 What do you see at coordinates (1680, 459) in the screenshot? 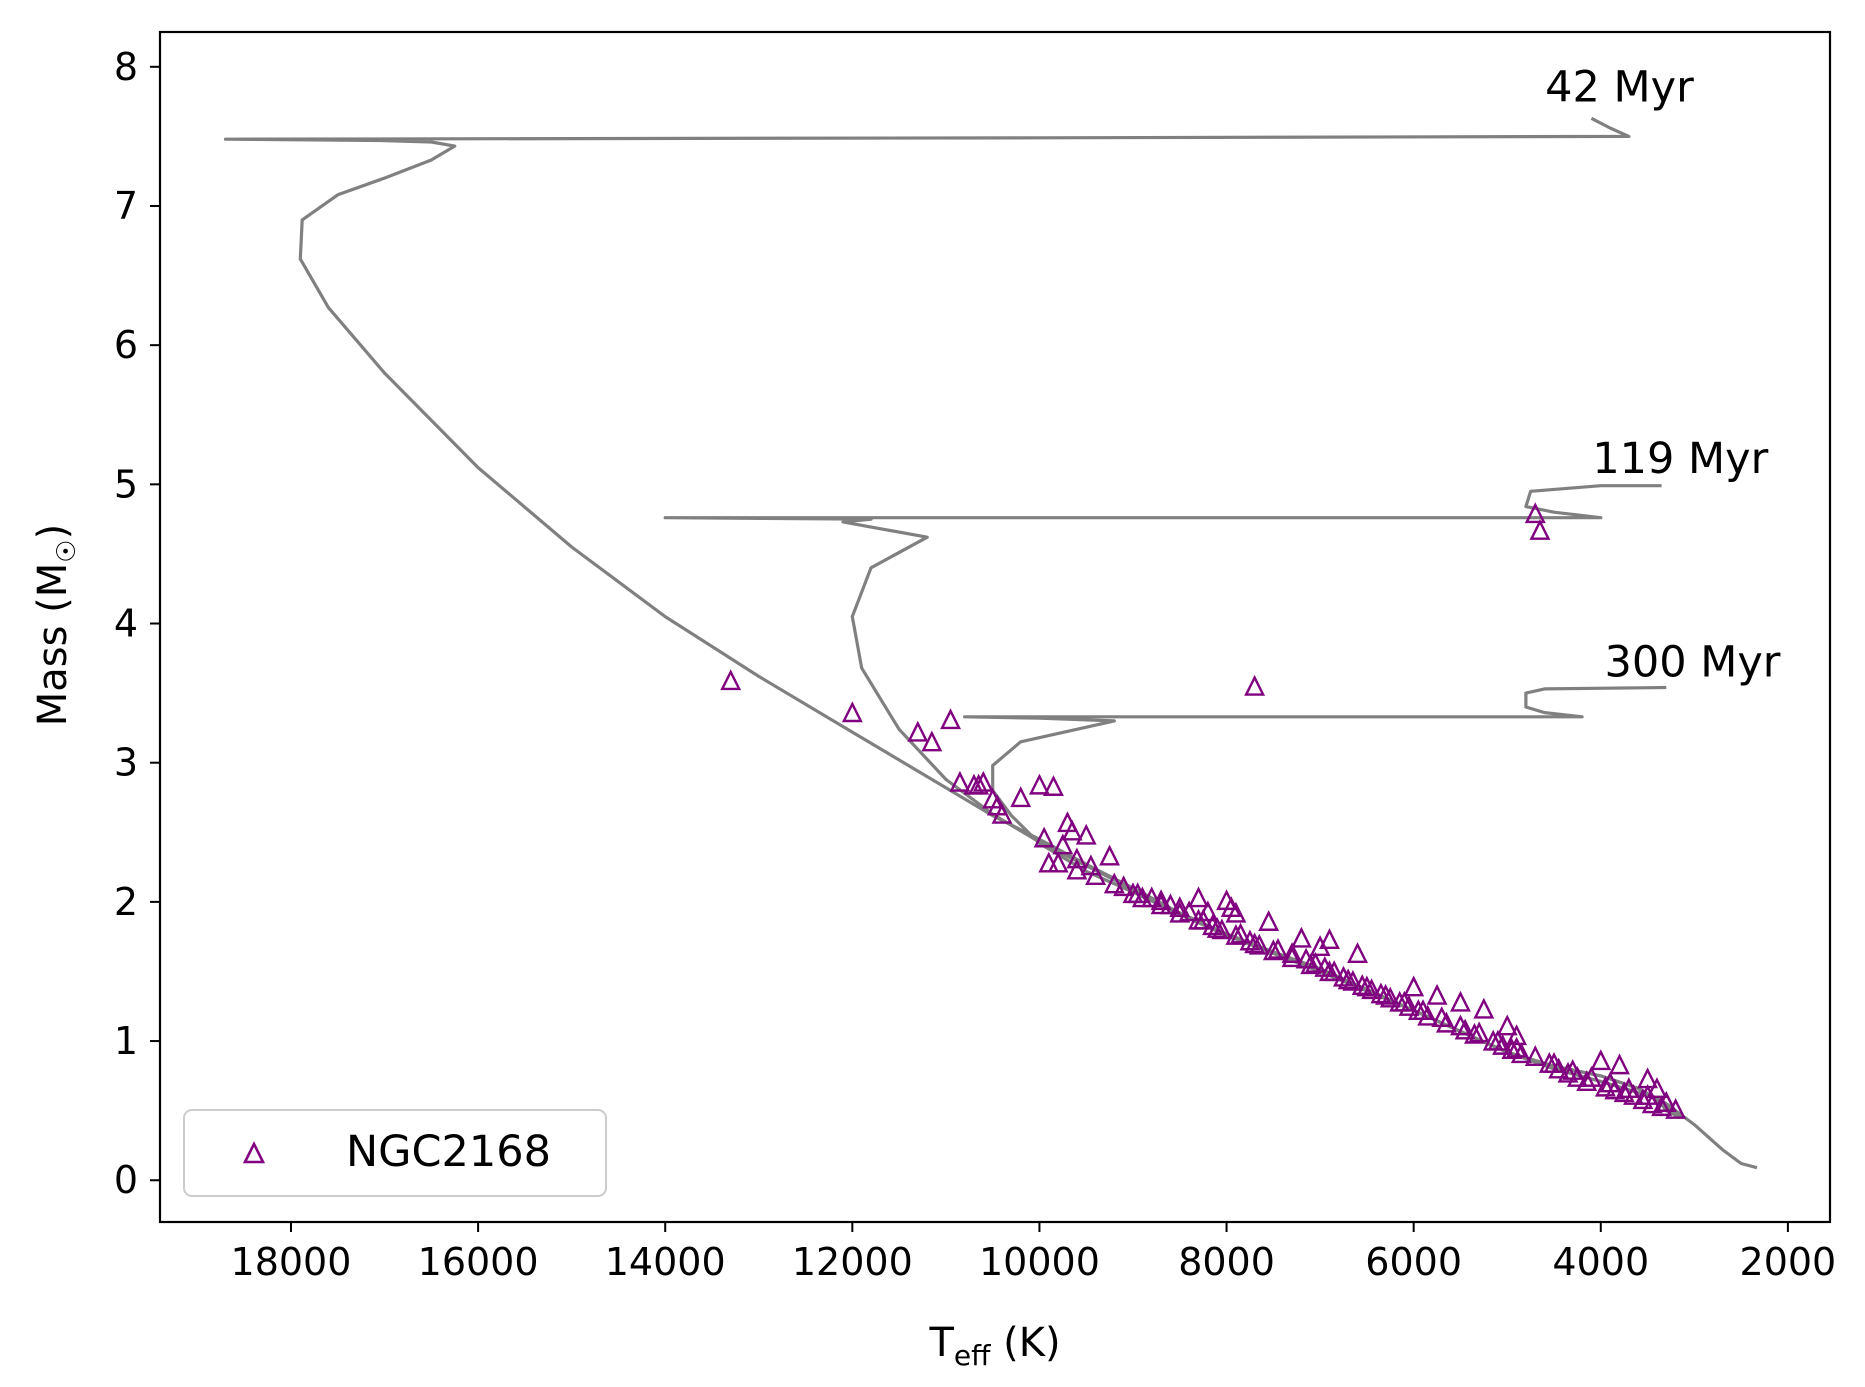
I see `isochrone-label: 119 Myr` at bounding box center [1680, 459].